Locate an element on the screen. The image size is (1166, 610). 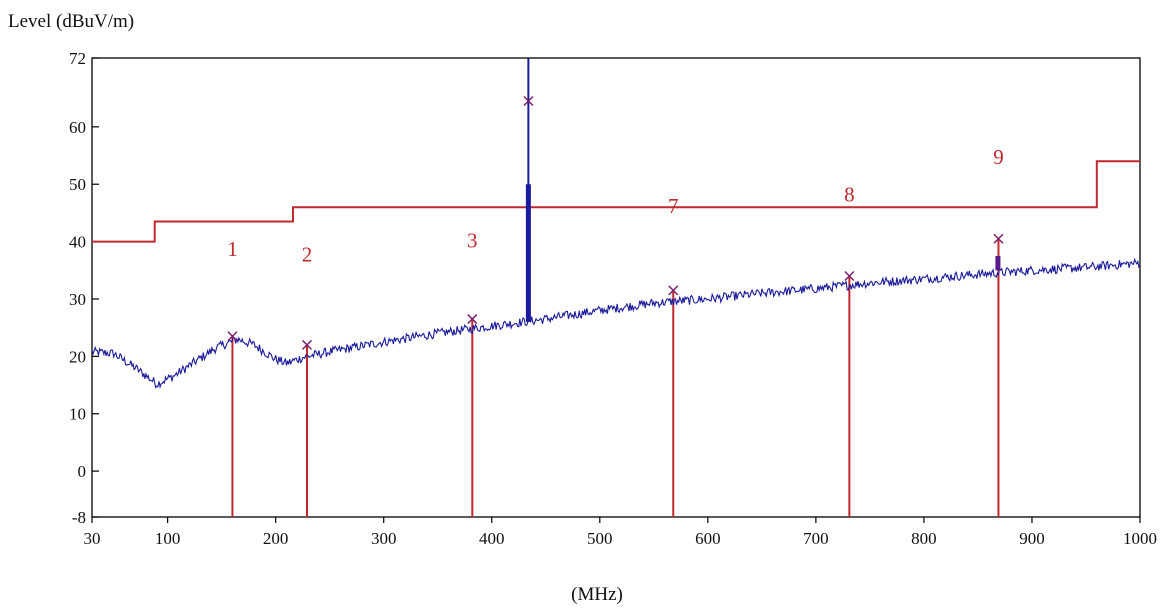
y-axis-ticks: 72 60 50 40 30 20 10 0 -8 is located at coordinates (84, 288).